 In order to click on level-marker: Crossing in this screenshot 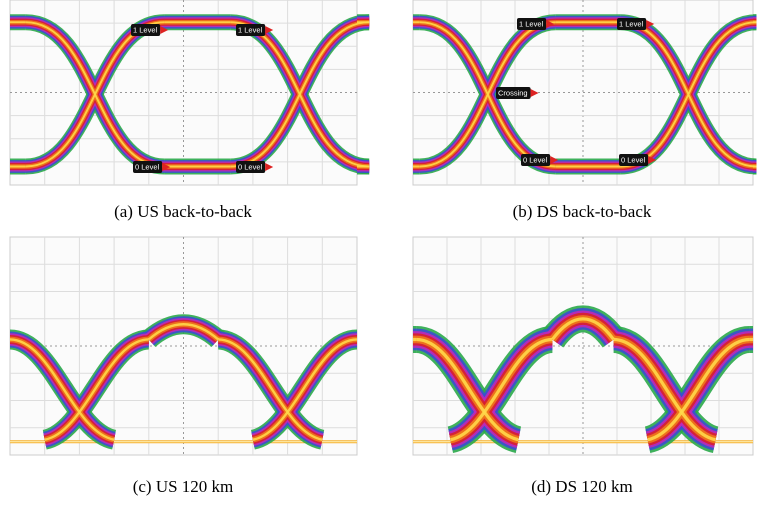, I will do `click(517, 93)`.